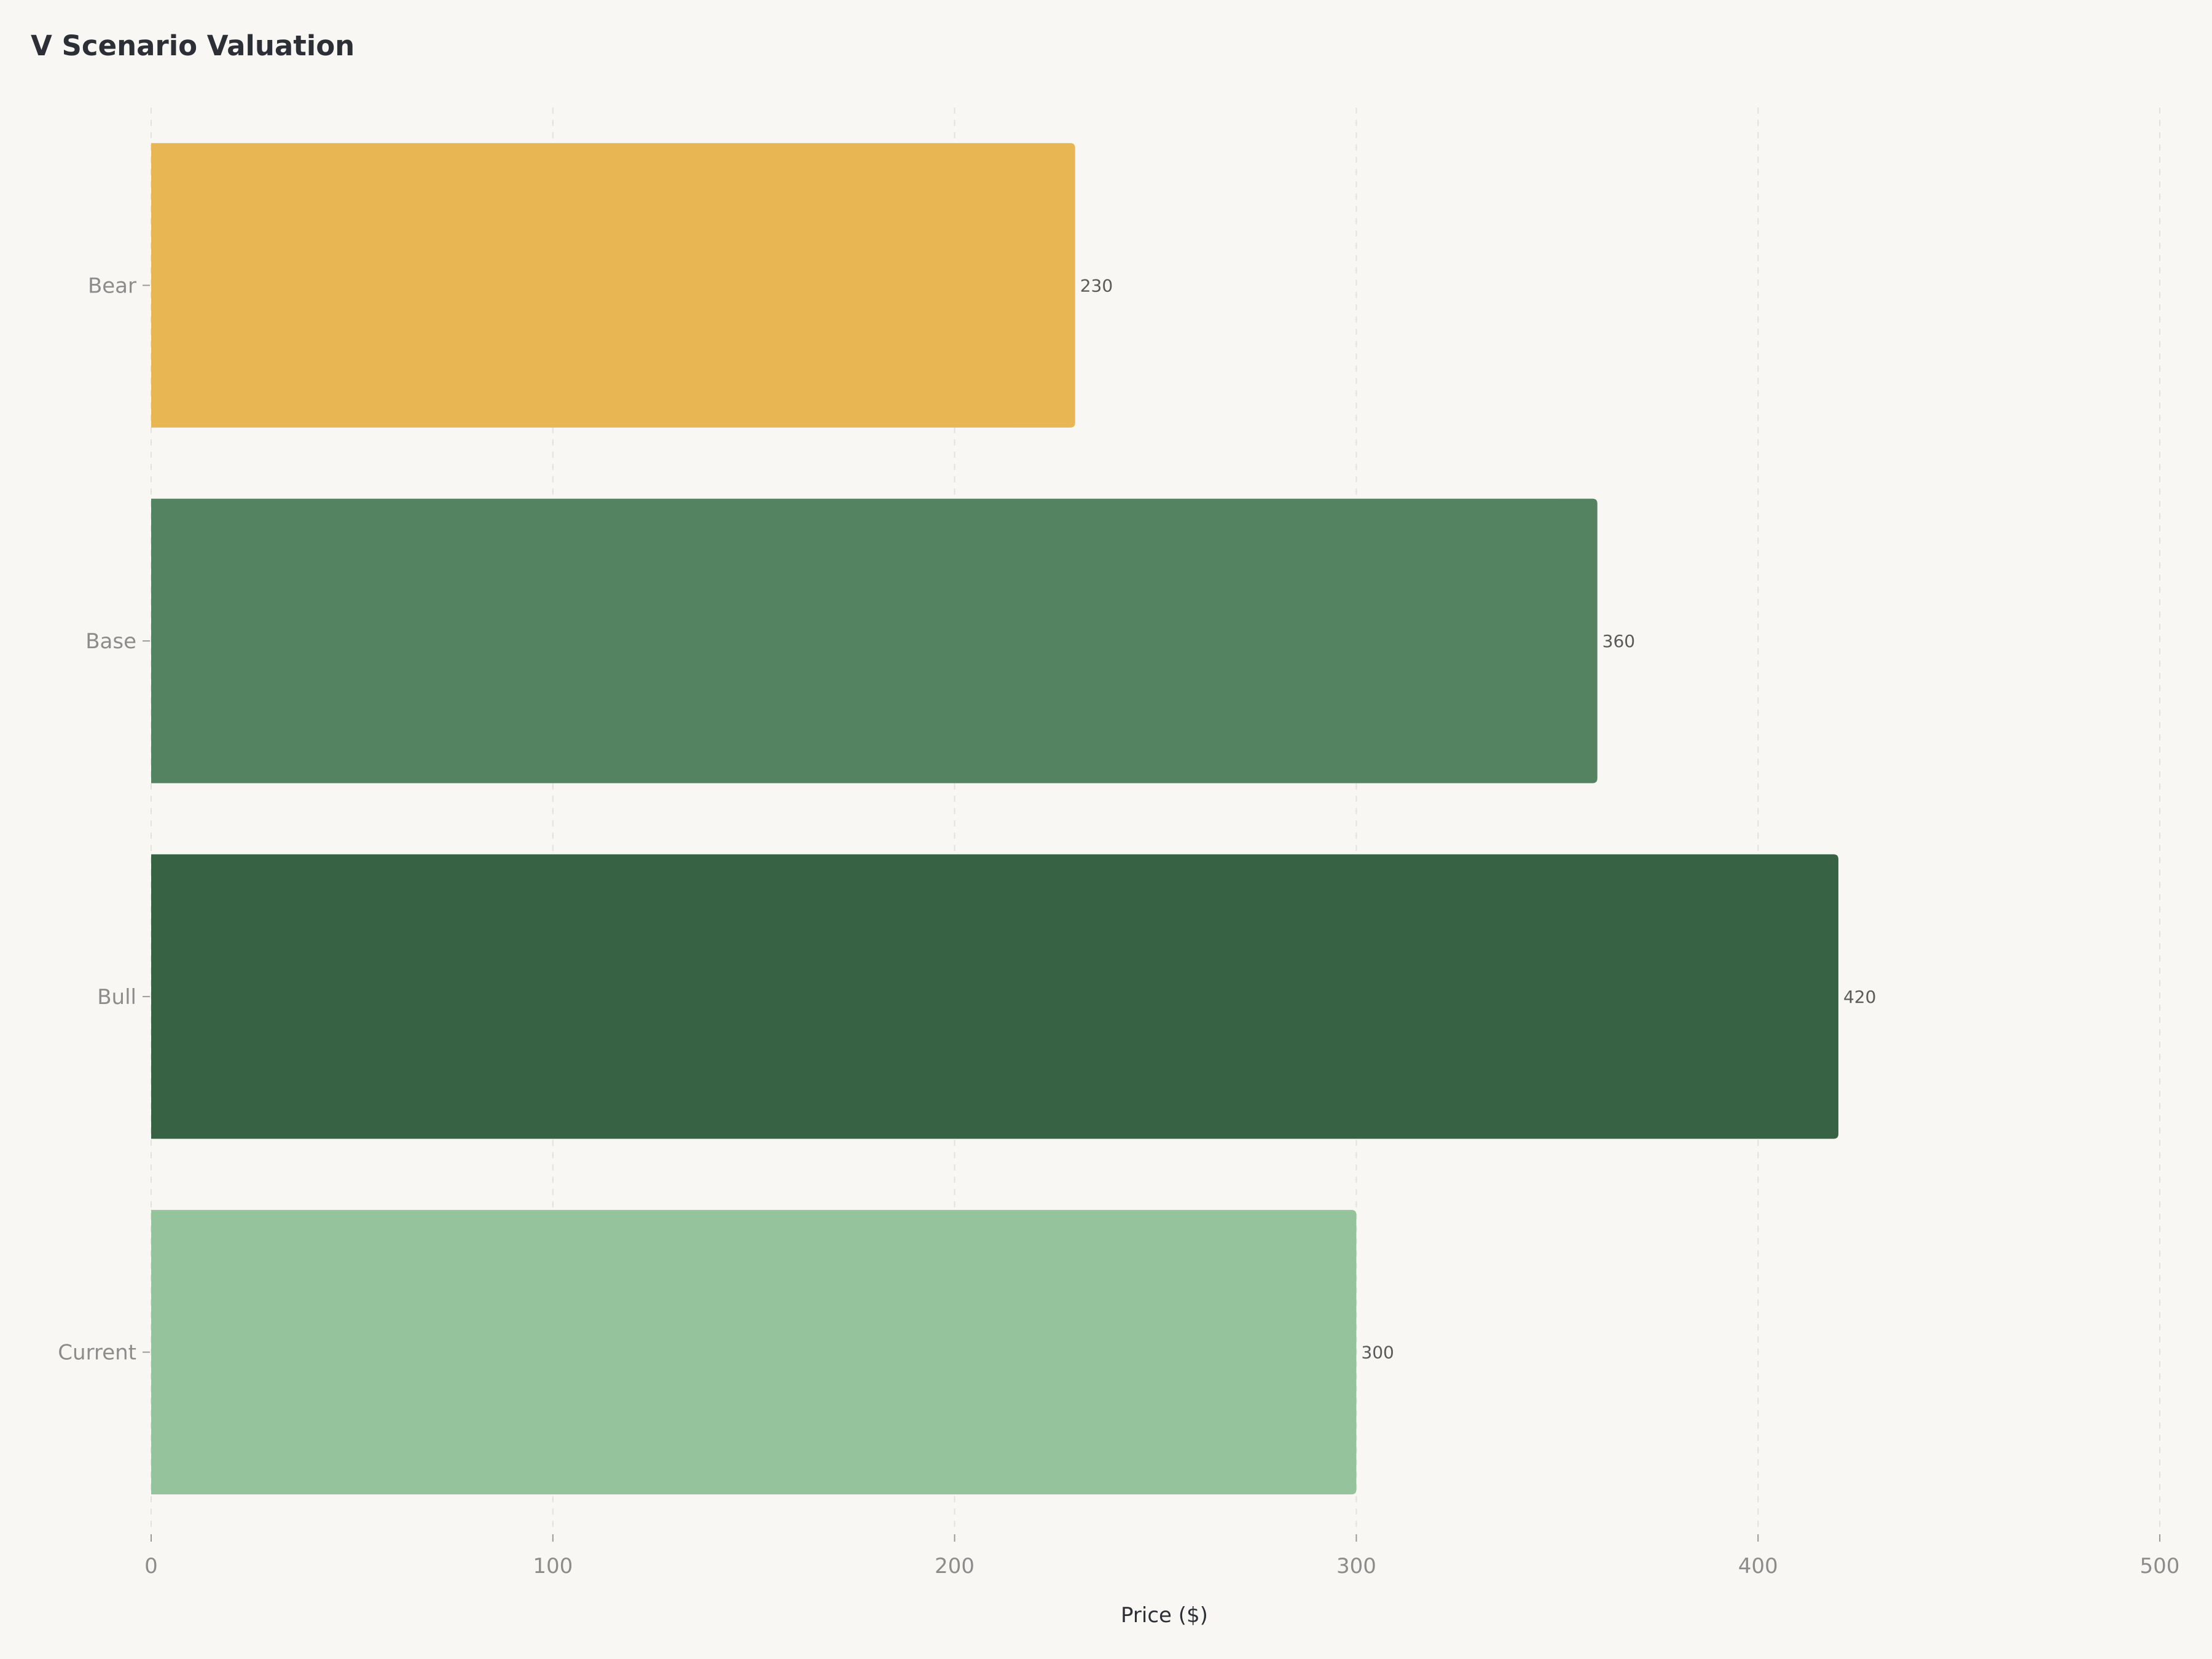 This screenshot has height=1659, width=2212. I want to click on x-tick-label: 200, so click(955, 1566).